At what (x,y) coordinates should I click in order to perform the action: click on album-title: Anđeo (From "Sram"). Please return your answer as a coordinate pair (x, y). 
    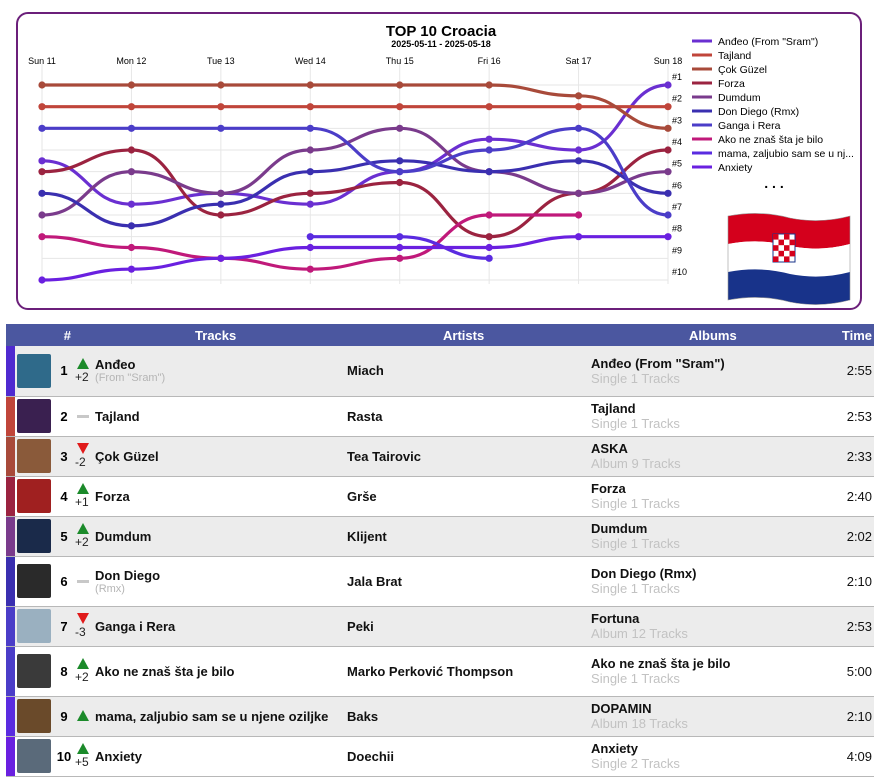
    Looking at the image, I should click on (658, 363).